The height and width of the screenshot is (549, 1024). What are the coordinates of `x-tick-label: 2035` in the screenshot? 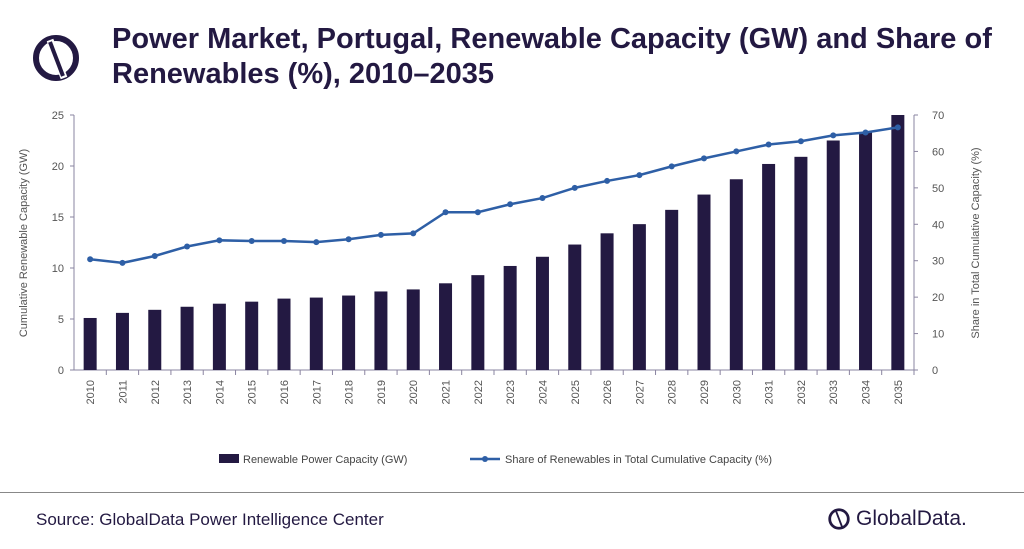 It's located at (899, 392).